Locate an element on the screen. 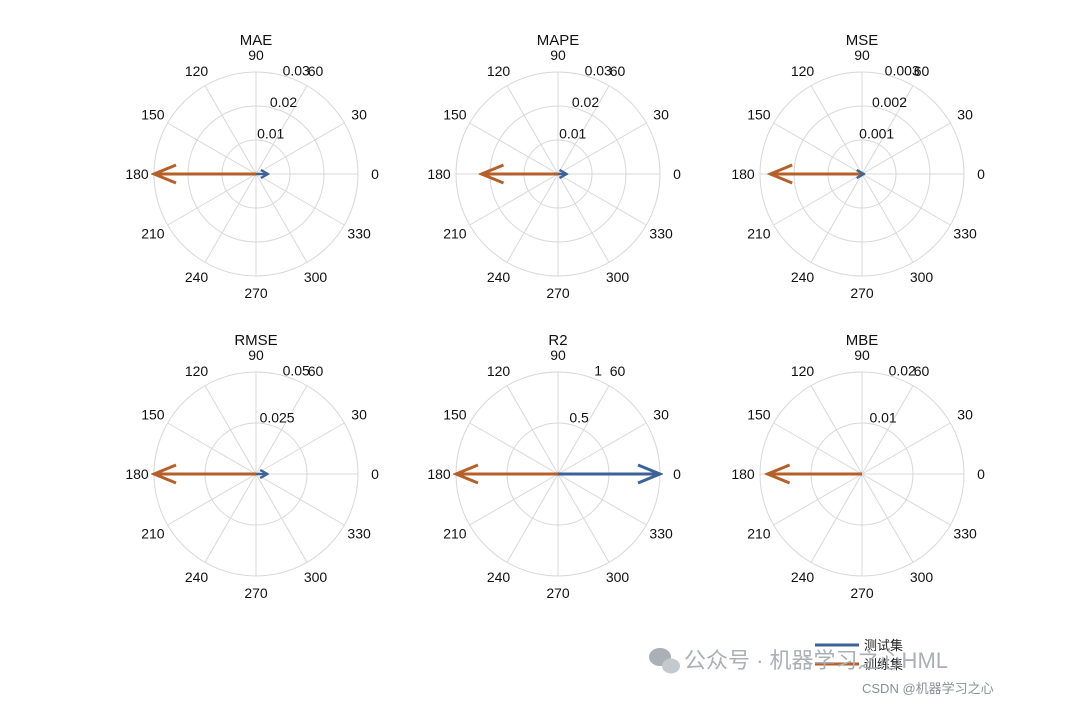  wechat-icon is located at coordinates (664, 661).